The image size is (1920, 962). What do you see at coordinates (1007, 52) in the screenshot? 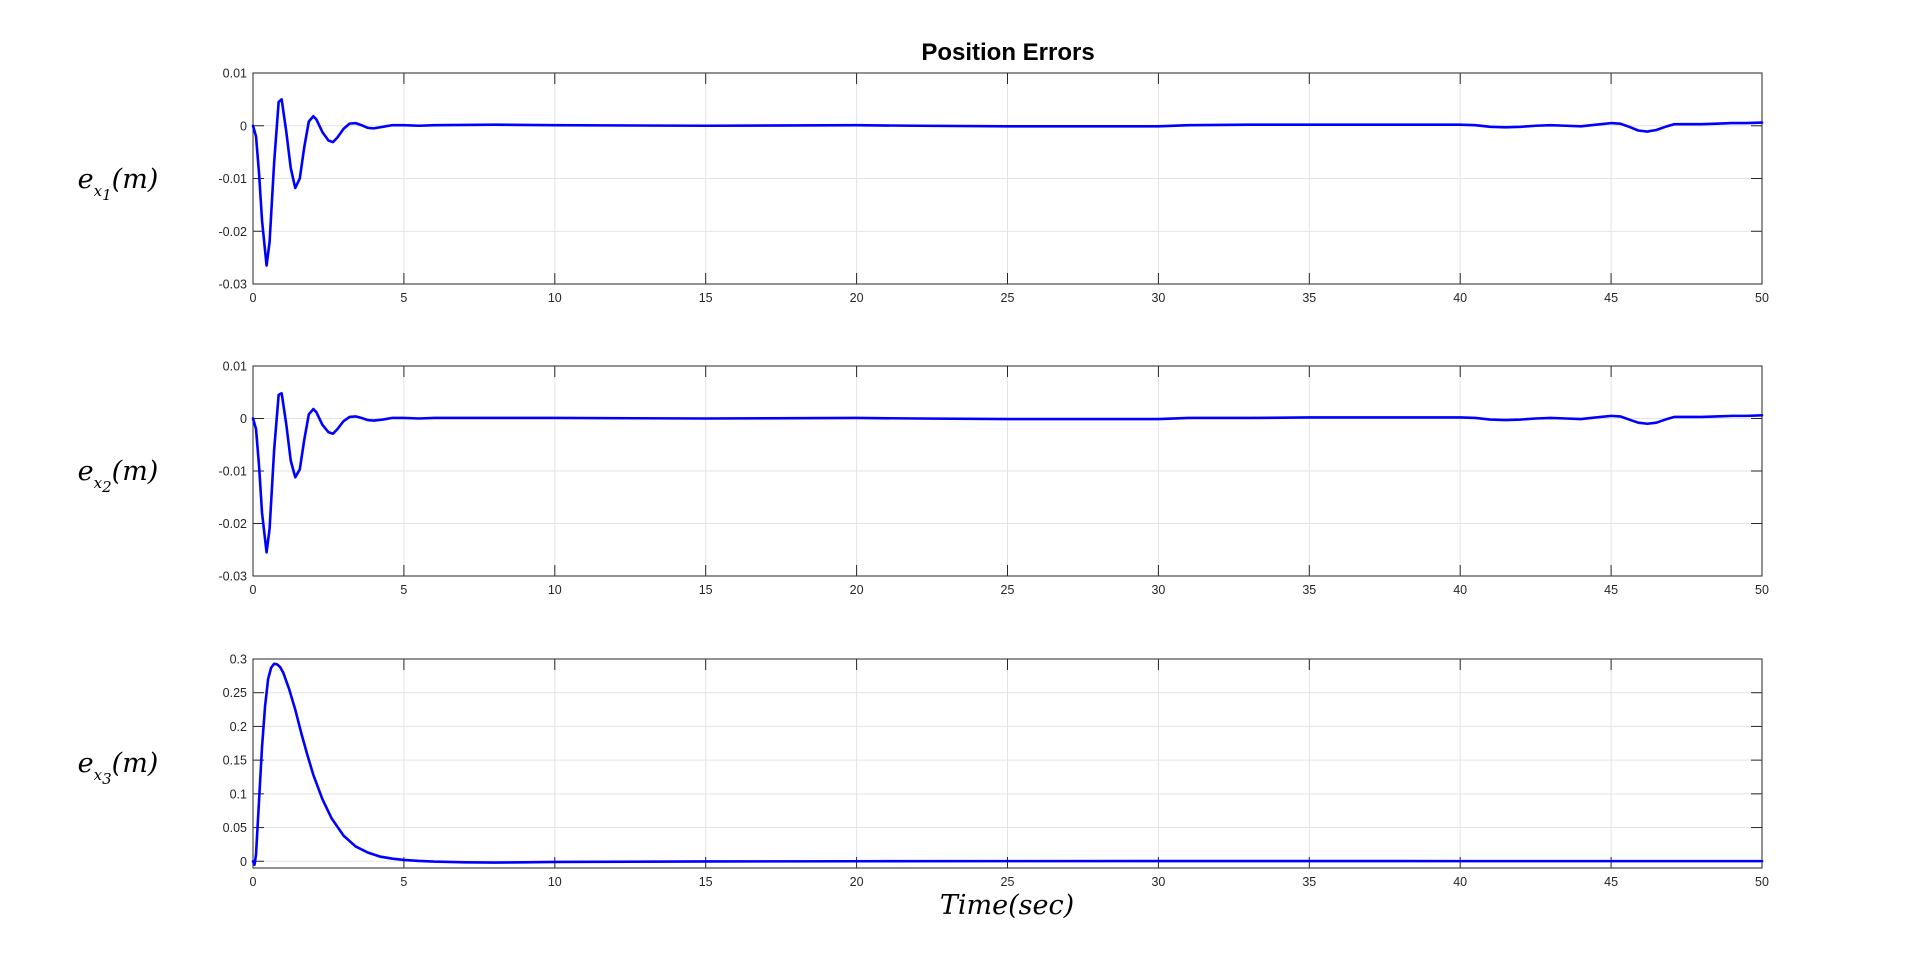
I see `chart-title: Position Errors` at bounding box center [1007, 52].